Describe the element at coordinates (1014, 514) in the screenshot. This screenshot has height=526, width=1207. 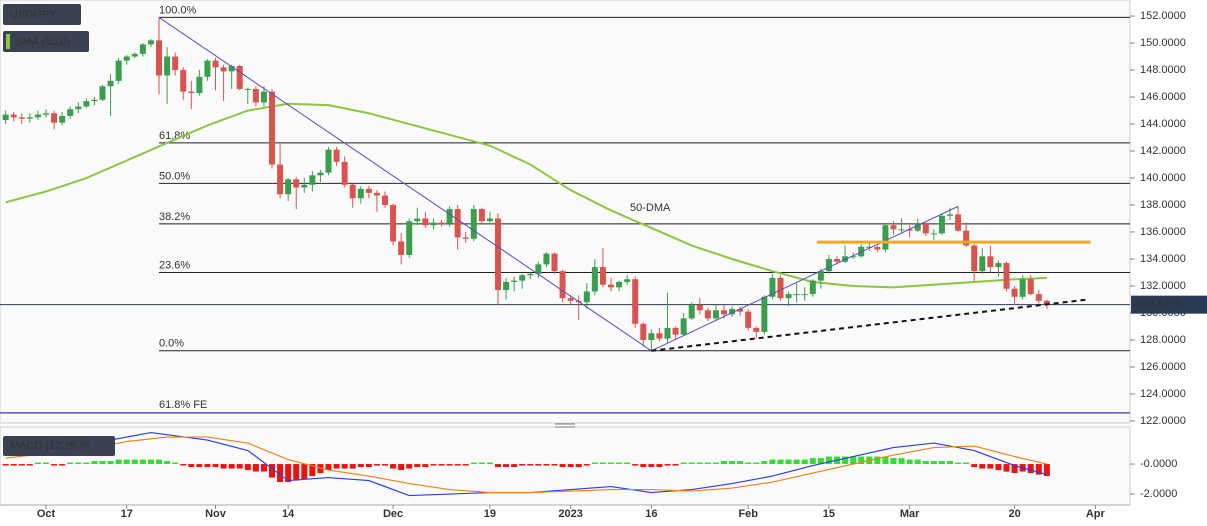
I see `x-tick-label: 20` at that location.